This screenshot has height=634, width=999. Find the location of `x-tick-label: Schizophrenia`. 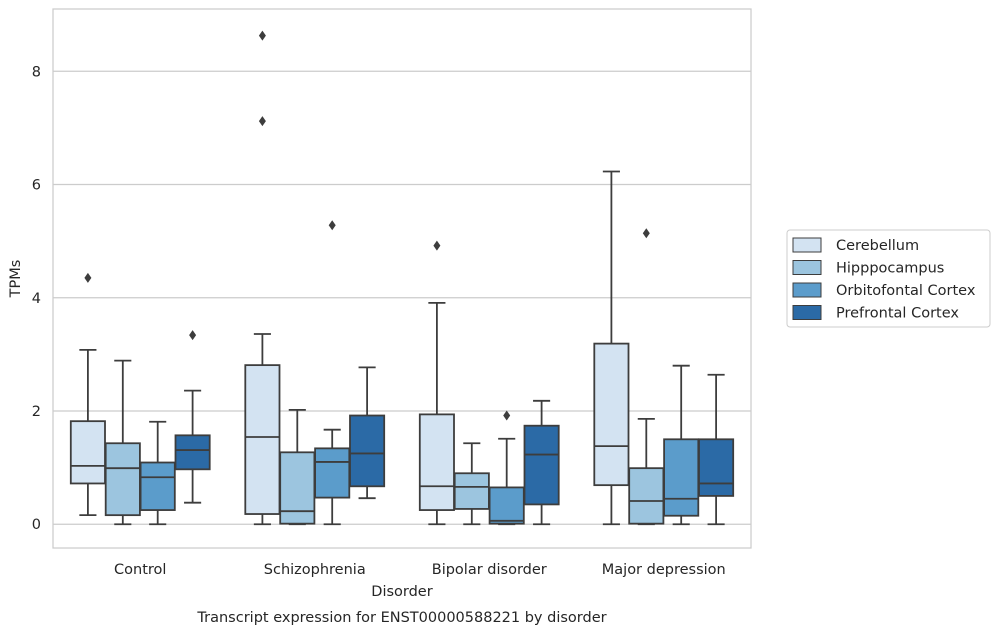

x-tick-label: Schizophrenia is located at coordinates (315, 570).